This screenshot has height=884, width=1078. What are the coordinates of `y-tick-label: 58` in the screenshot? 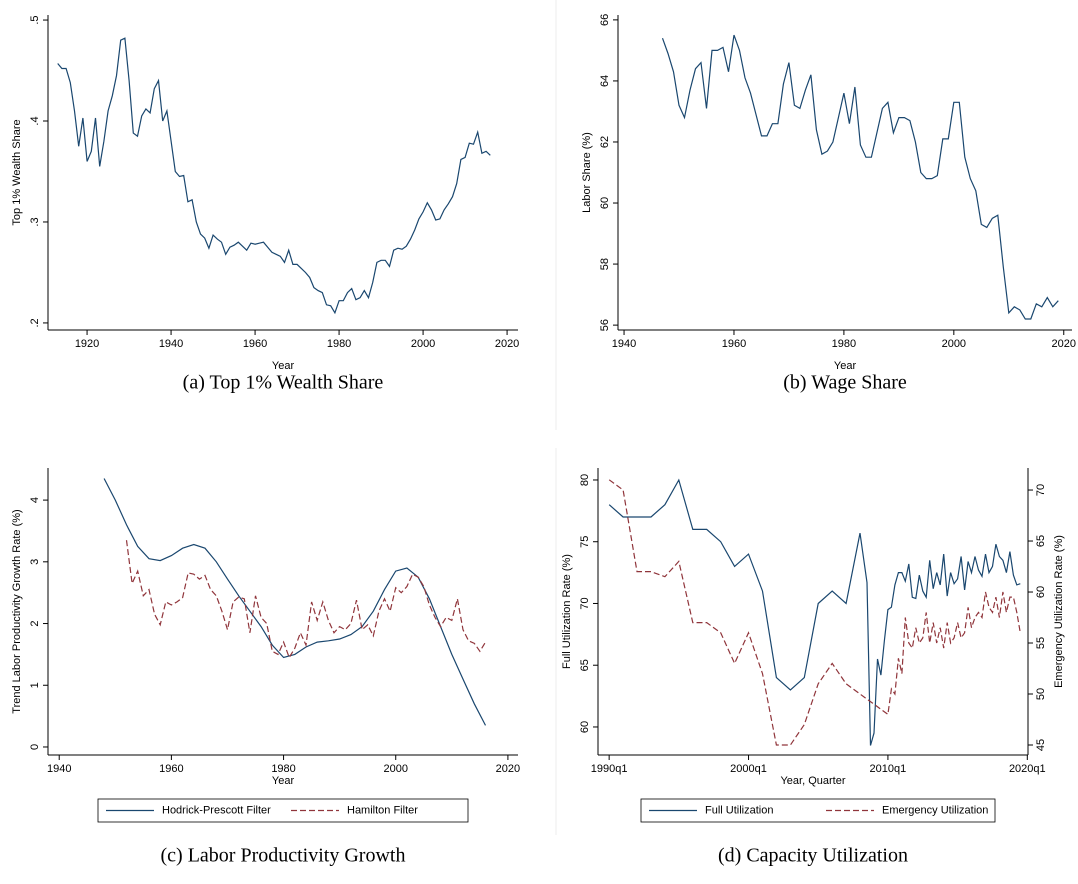 It's located at (605, 264).